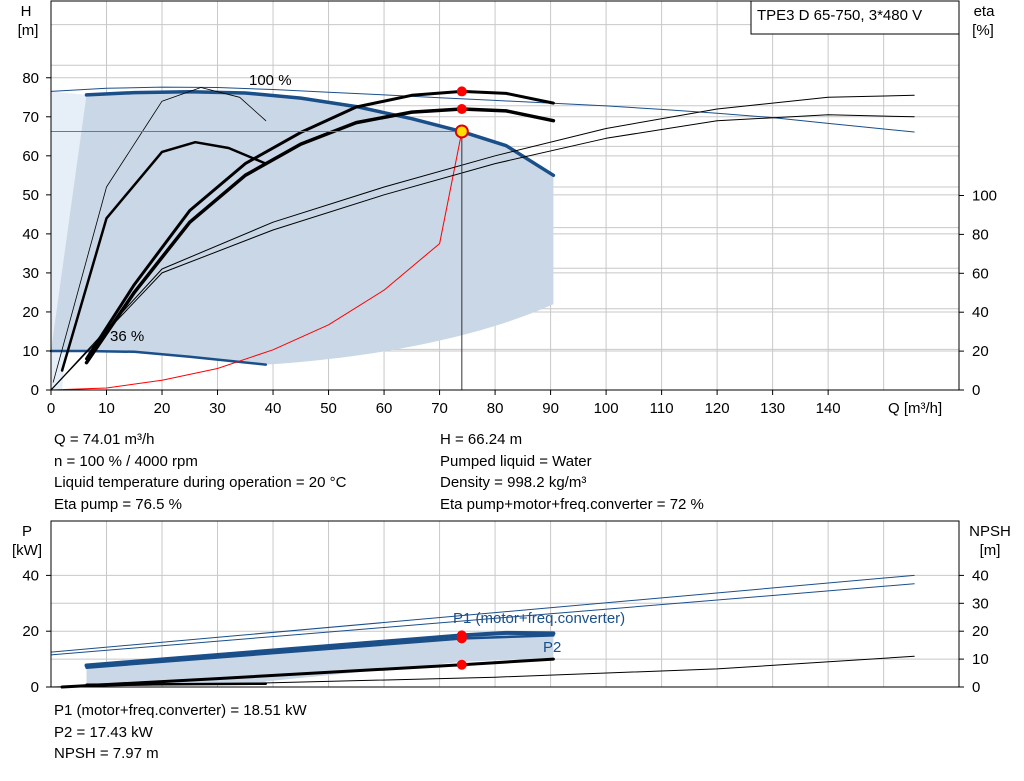 The image size is (1024, 781). Describe the element at coordinates (30, 78) in the screenshot. I see `y-left-tick-label: 80` at that location.